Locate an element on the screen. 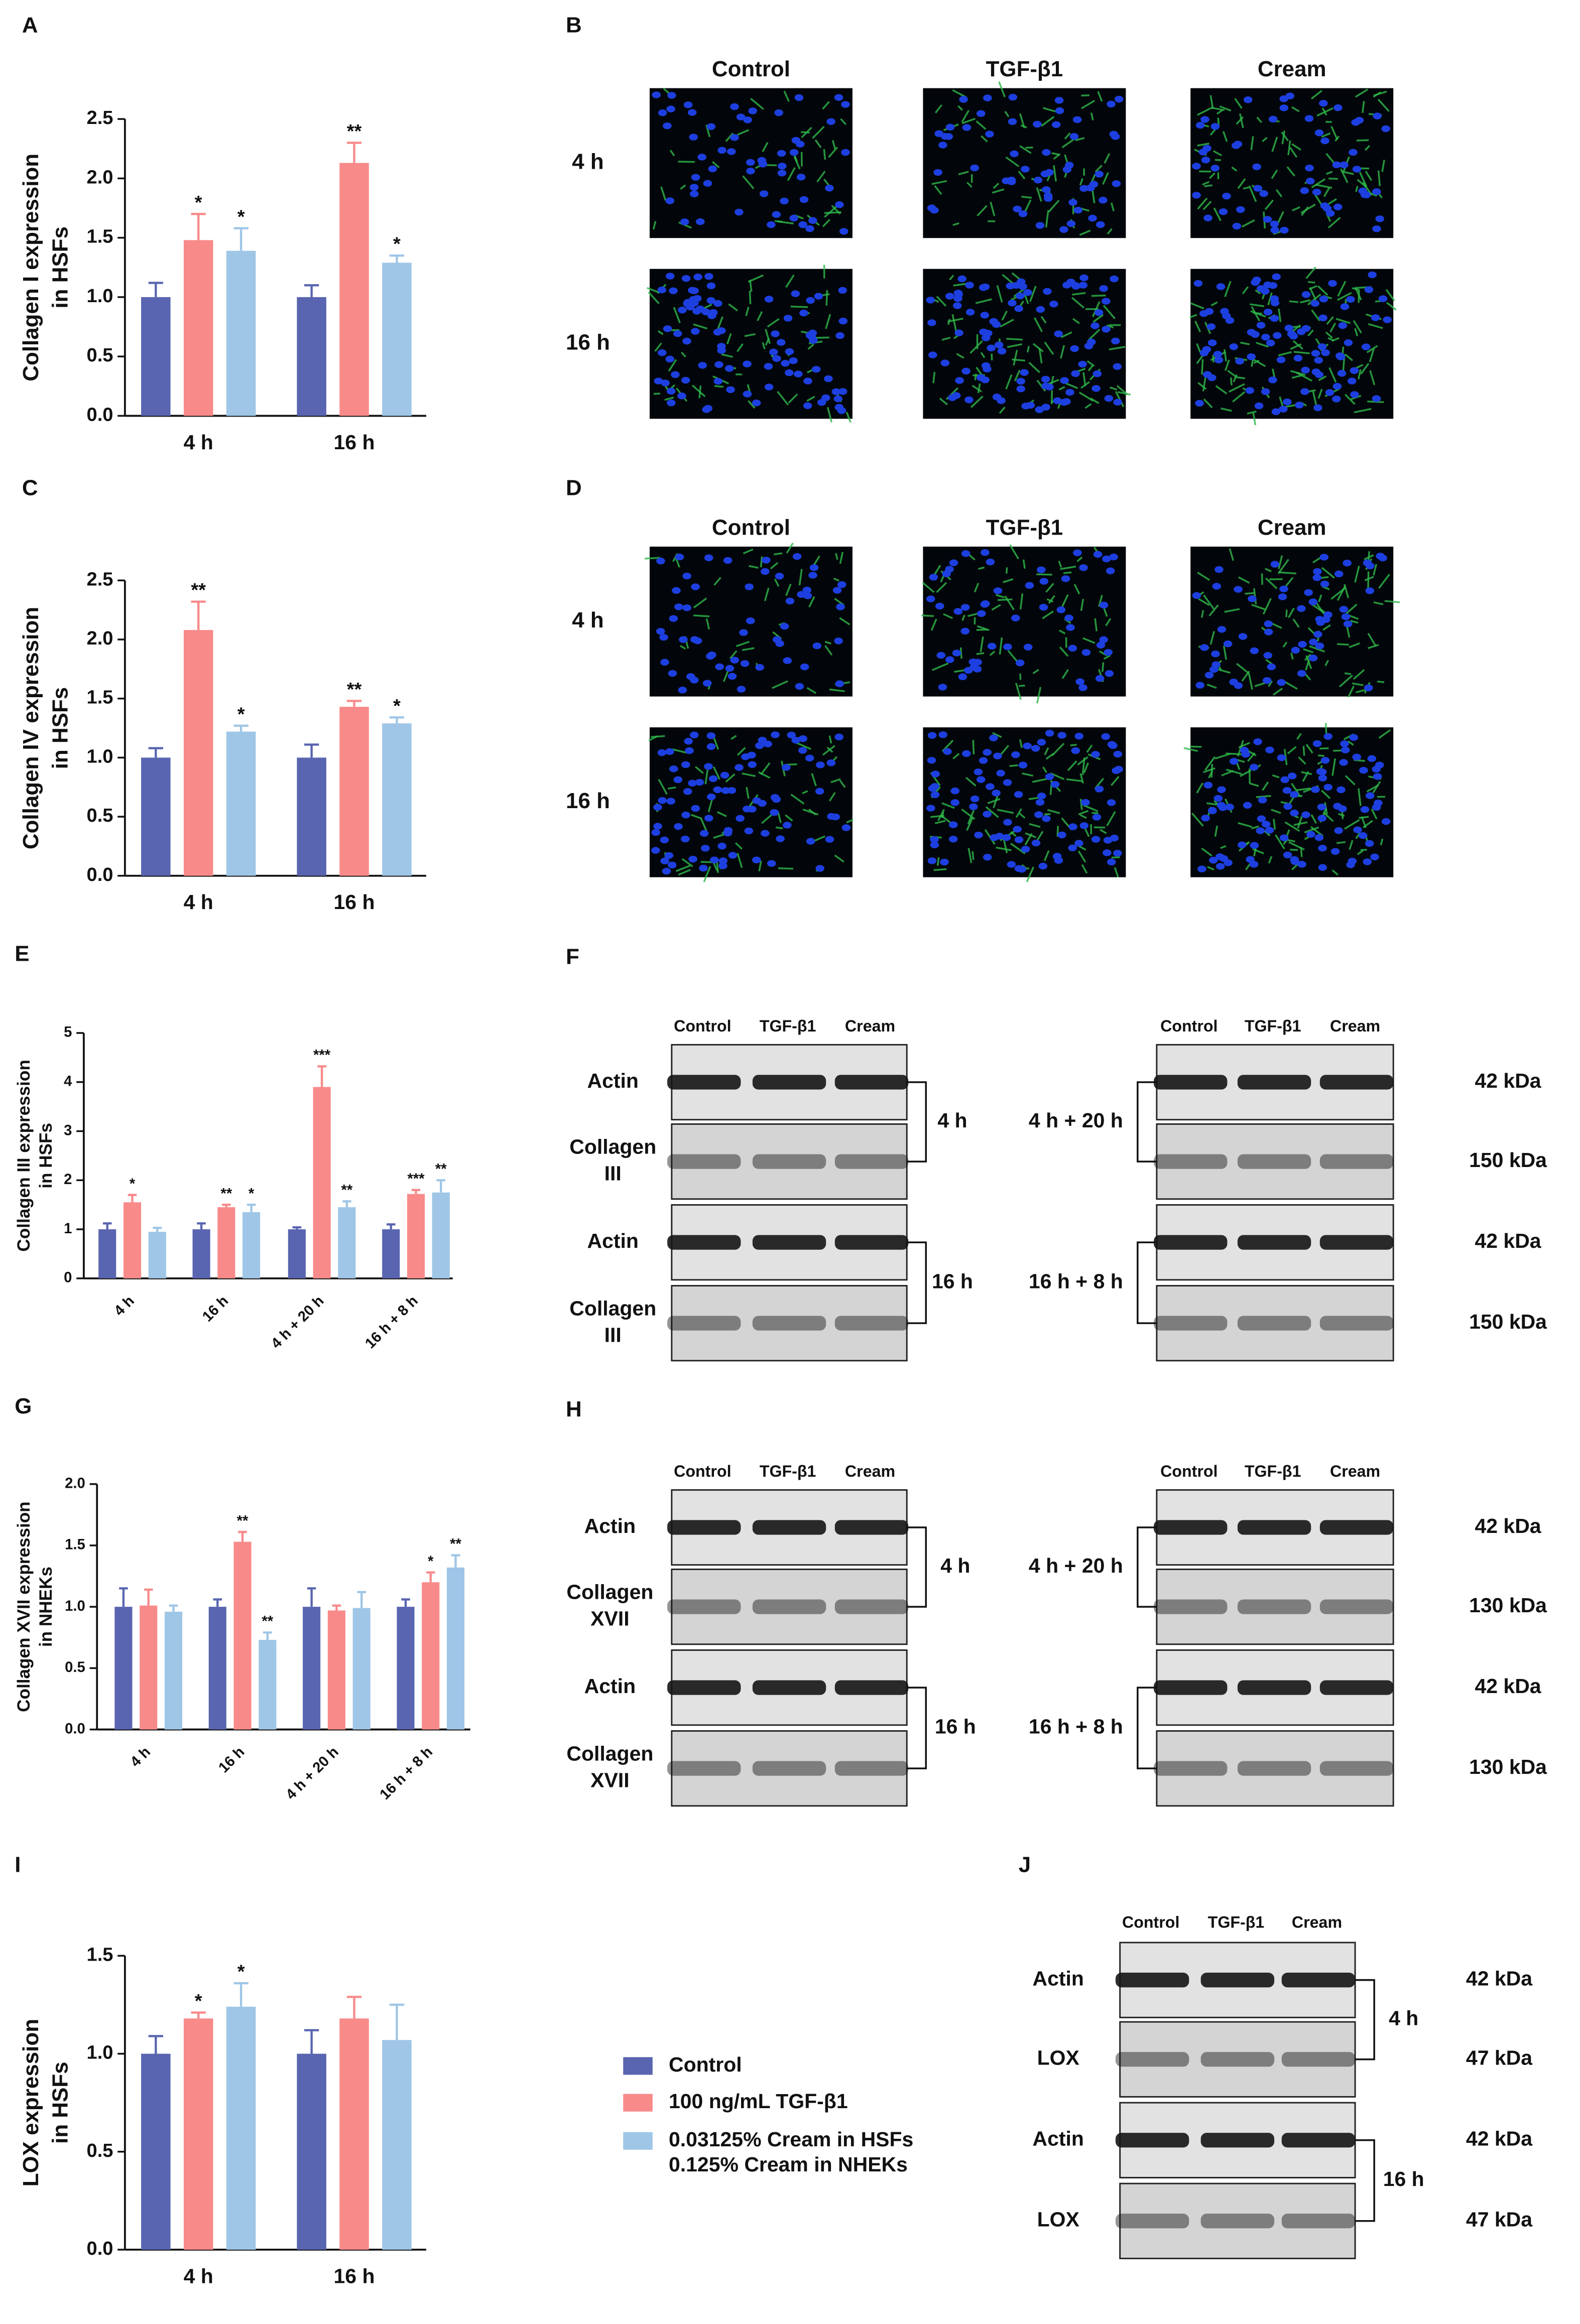  y-tick-label: 2.0 is located at coordinates (100, 638).